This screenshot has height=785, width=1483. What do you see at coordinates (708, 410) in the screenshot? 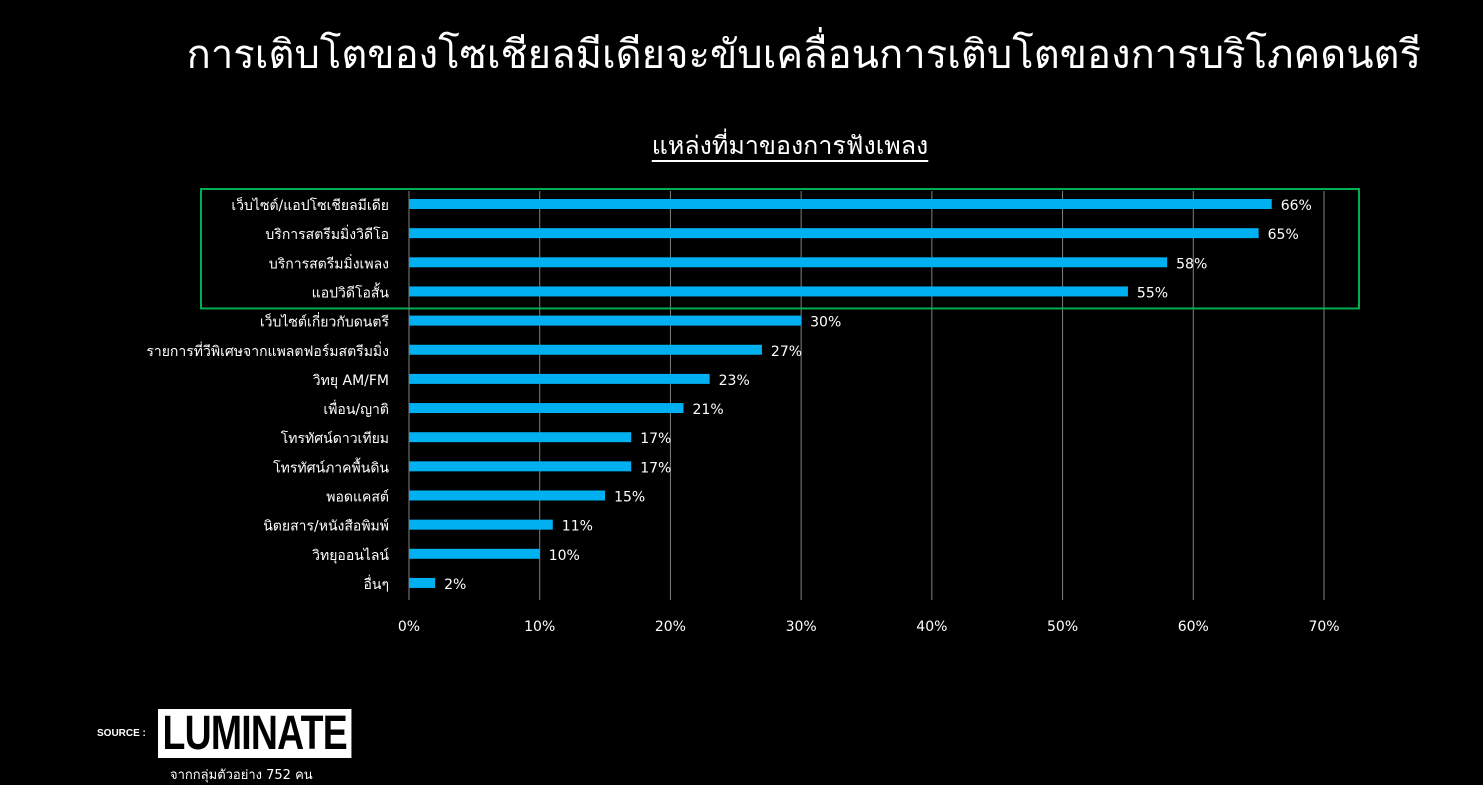
I see `value-label-7: 21%` at bounding box center [708, 410].